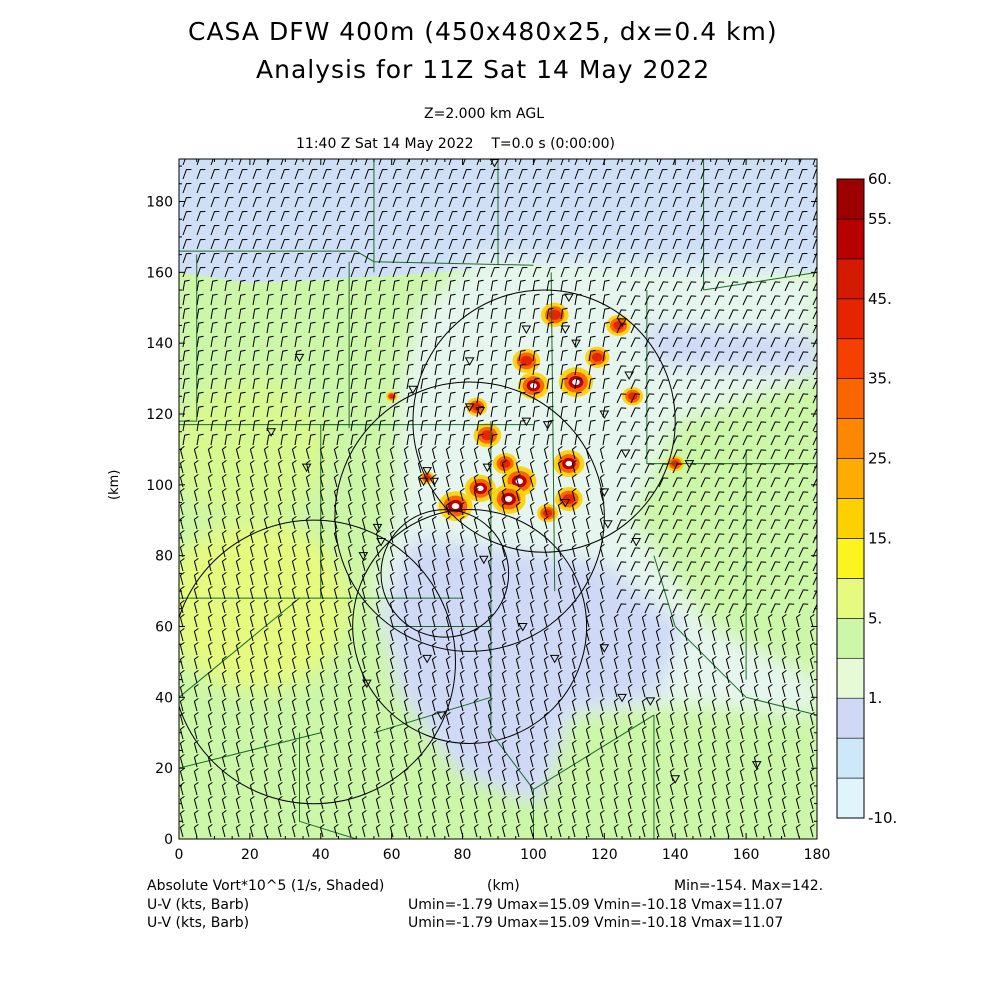 This screenshot has width=1000, height=1000. Describe the element at coordinates (198, 905) in the screenshot. I see `wind-label-1: U-V (kts, Barb)` at that location.